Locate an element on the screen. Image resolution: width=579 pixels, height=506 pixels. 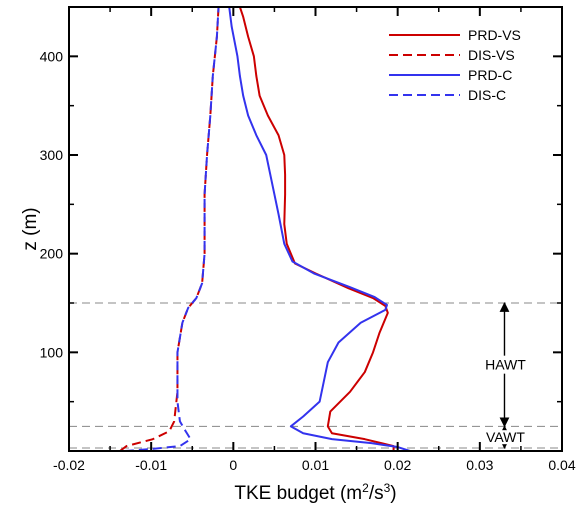
annotation-label-bg-hawt is located at coordinates (504, 364).